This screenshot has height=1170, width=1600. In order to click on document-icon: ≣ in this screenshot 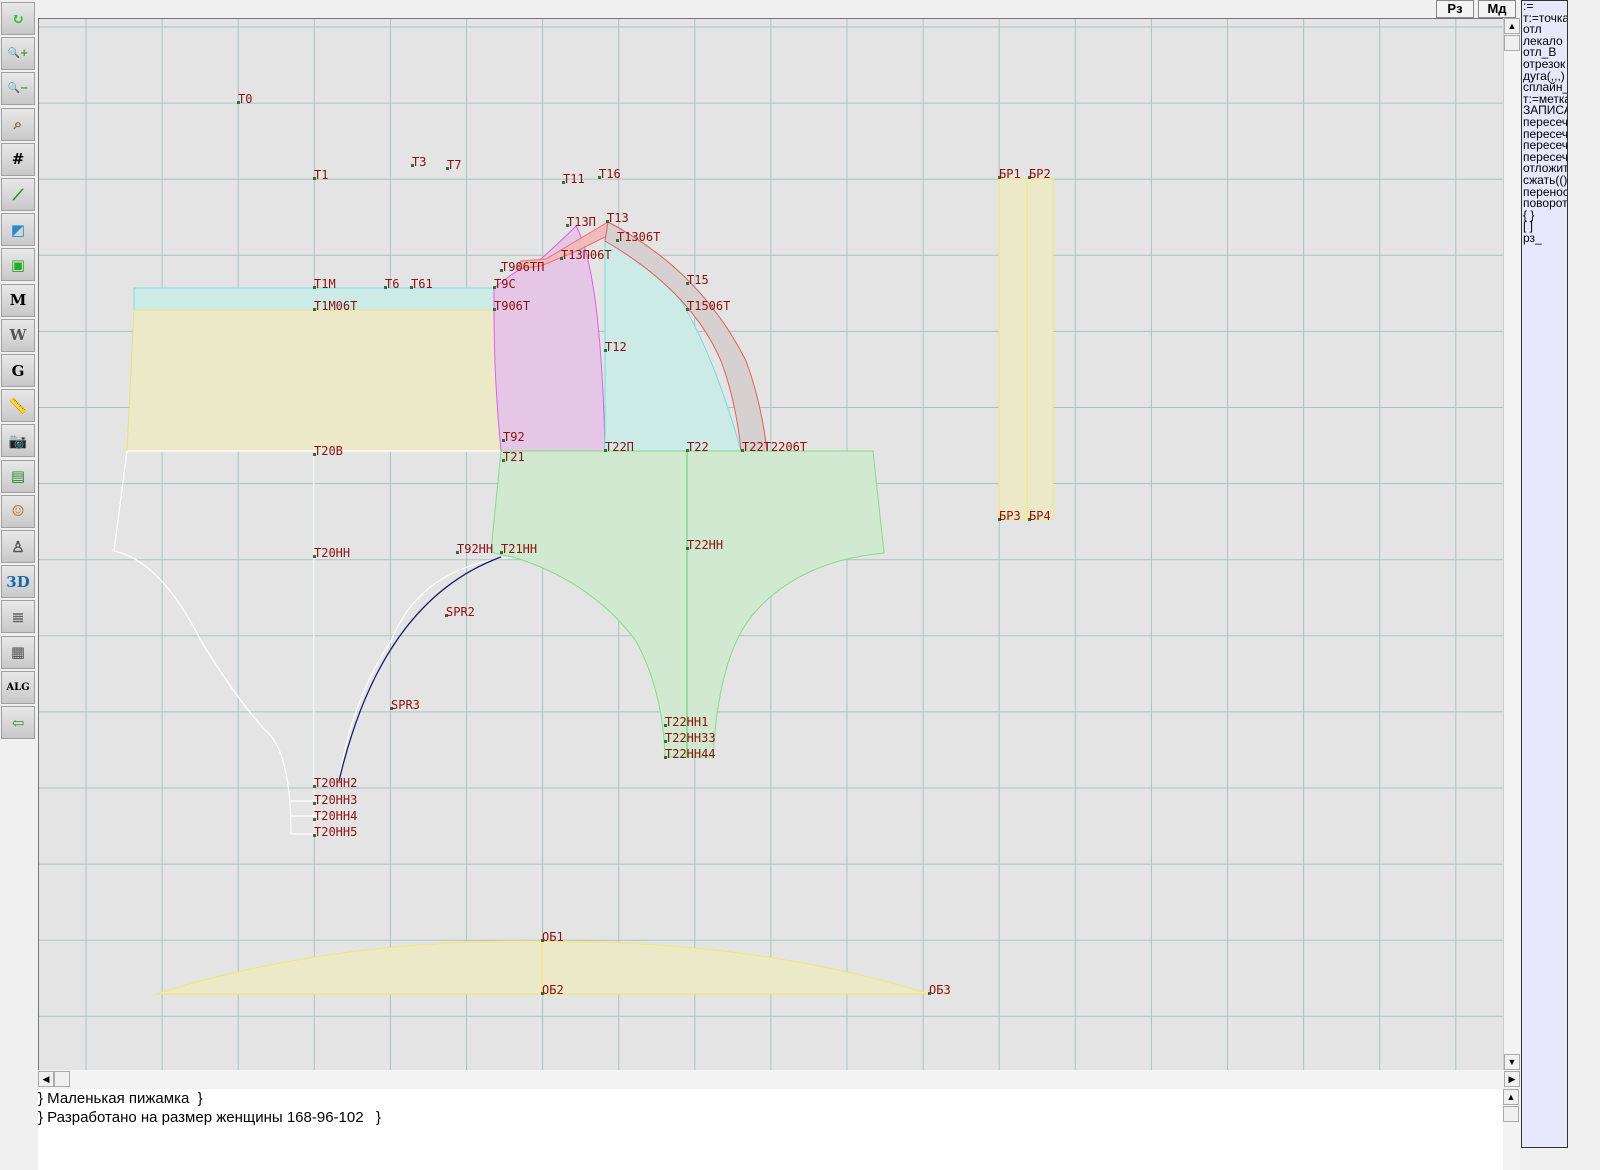, I will do `click(18, 617)`.